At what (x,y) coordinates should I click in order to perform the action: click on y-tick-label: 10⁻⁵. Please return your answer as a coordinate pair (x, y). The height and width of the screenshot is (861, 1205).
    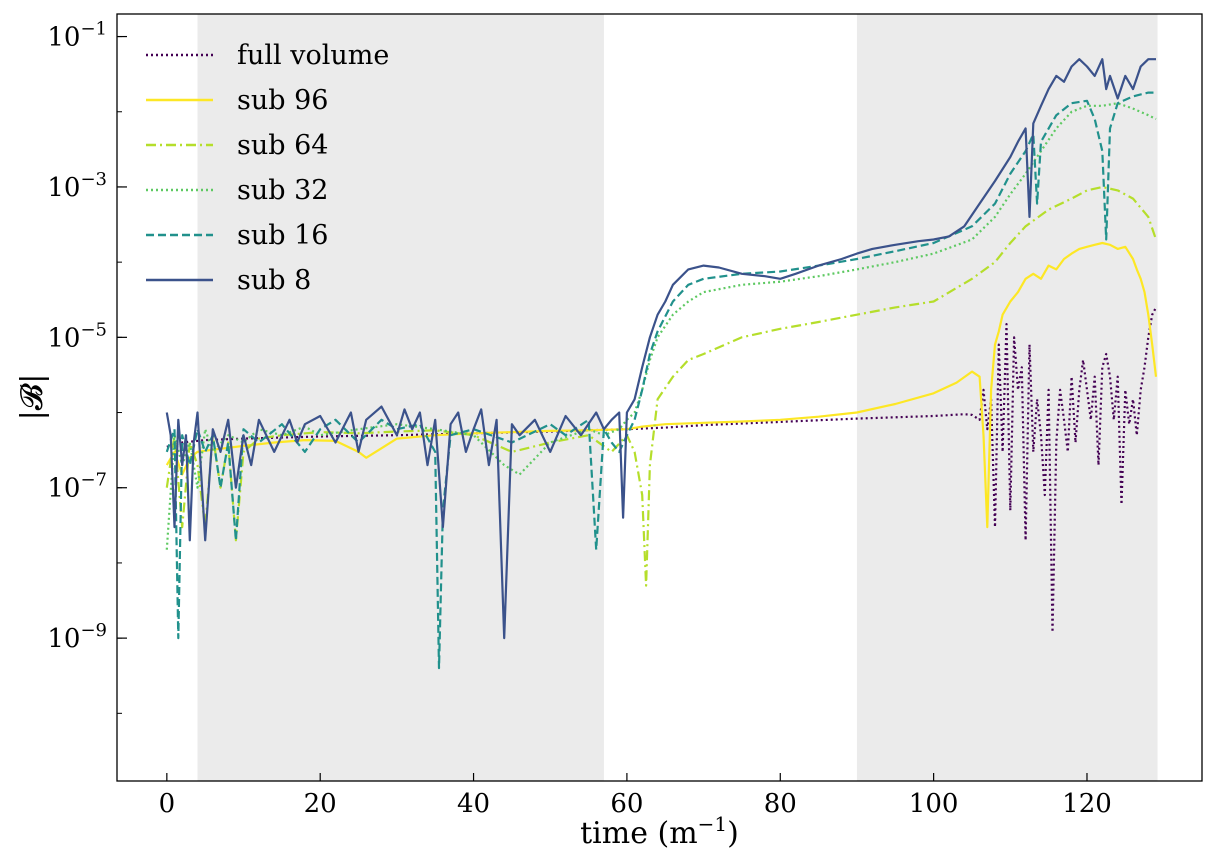
    Looking at the image, I should click on (77, 336).